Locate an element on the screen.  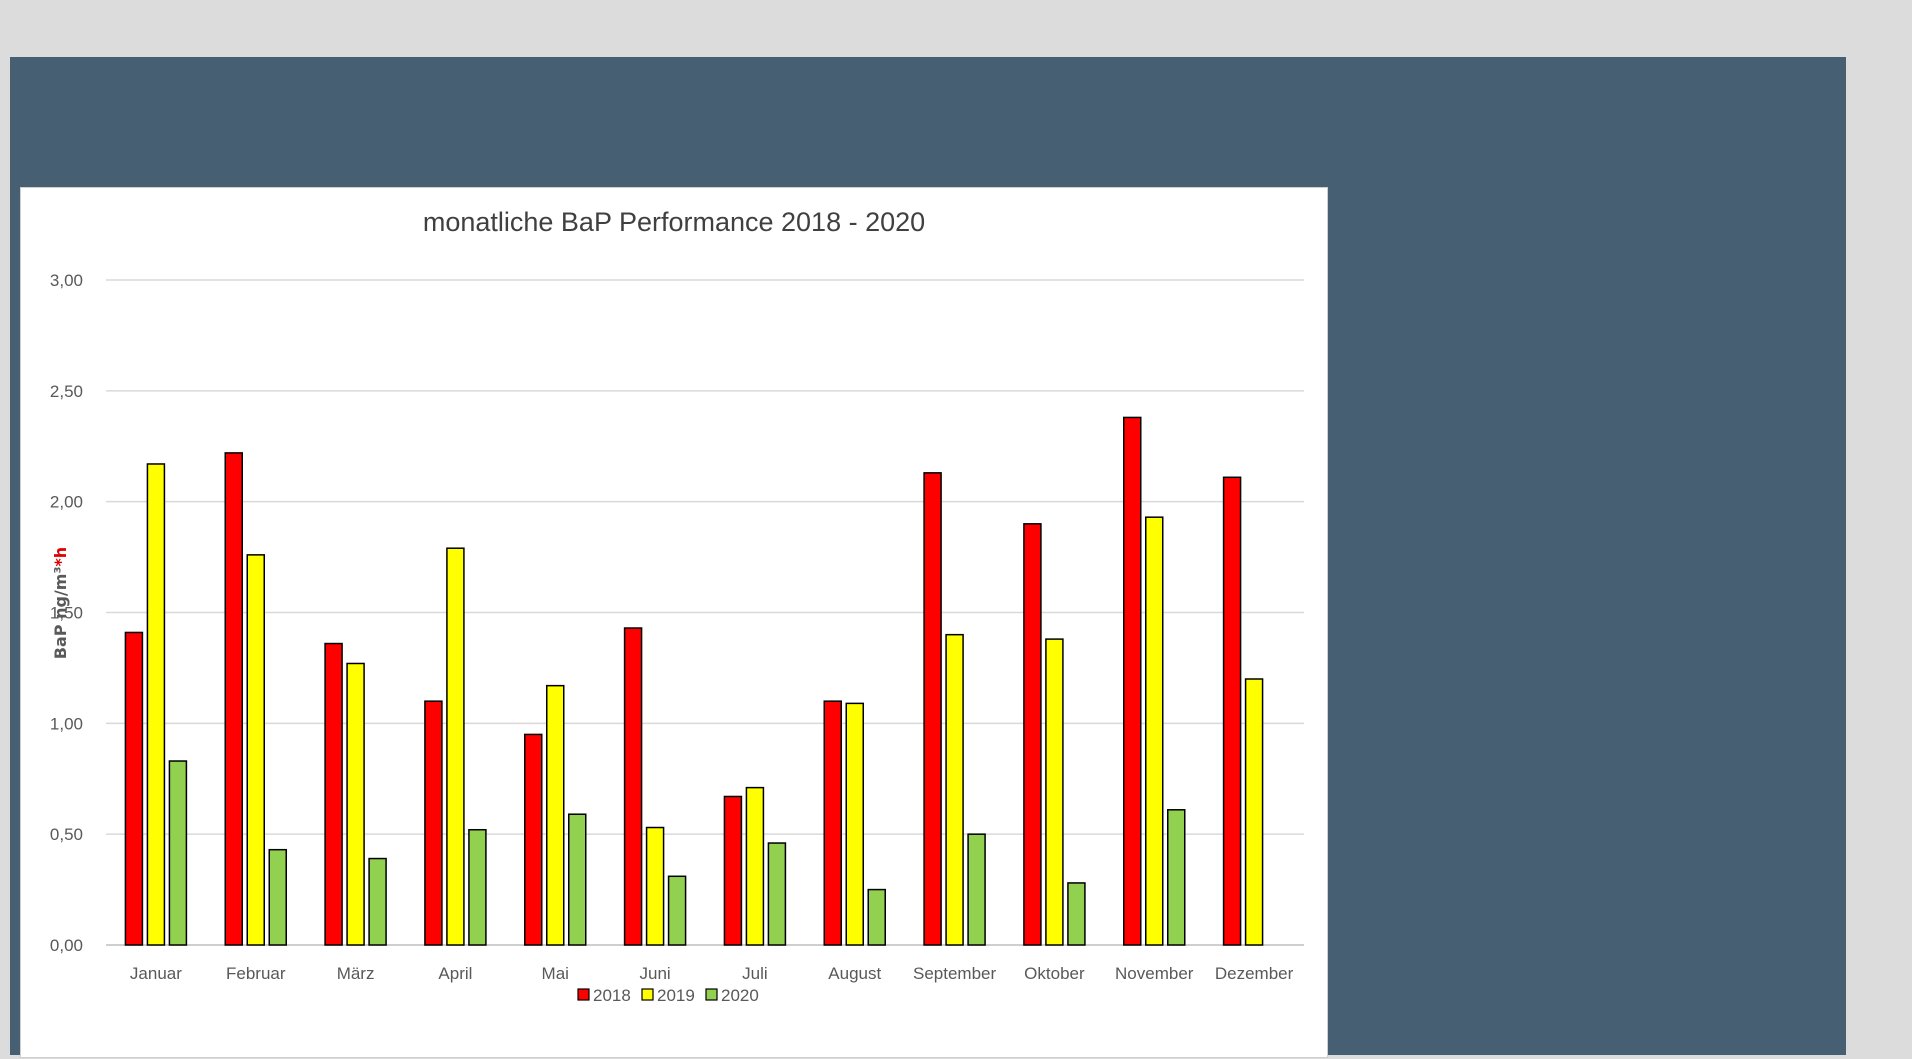
legend-label-2019: 2019 is located at coordinates (676, 995).